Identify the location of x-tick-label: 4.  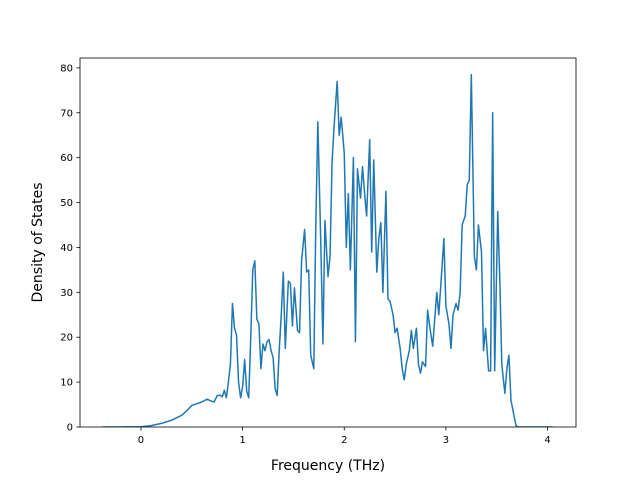
(547, 440).